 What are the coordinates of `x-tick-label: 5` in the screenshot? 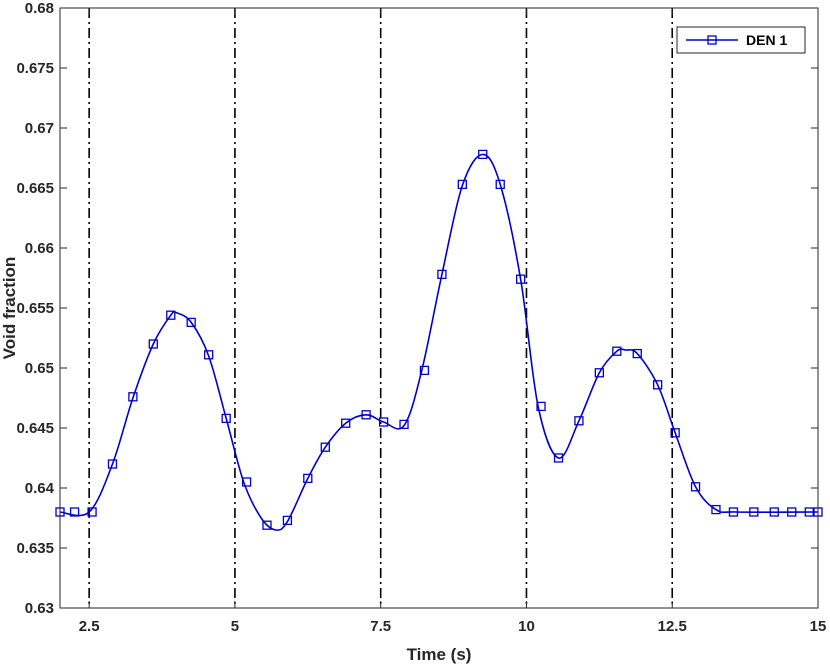 It's located at (235, 626).